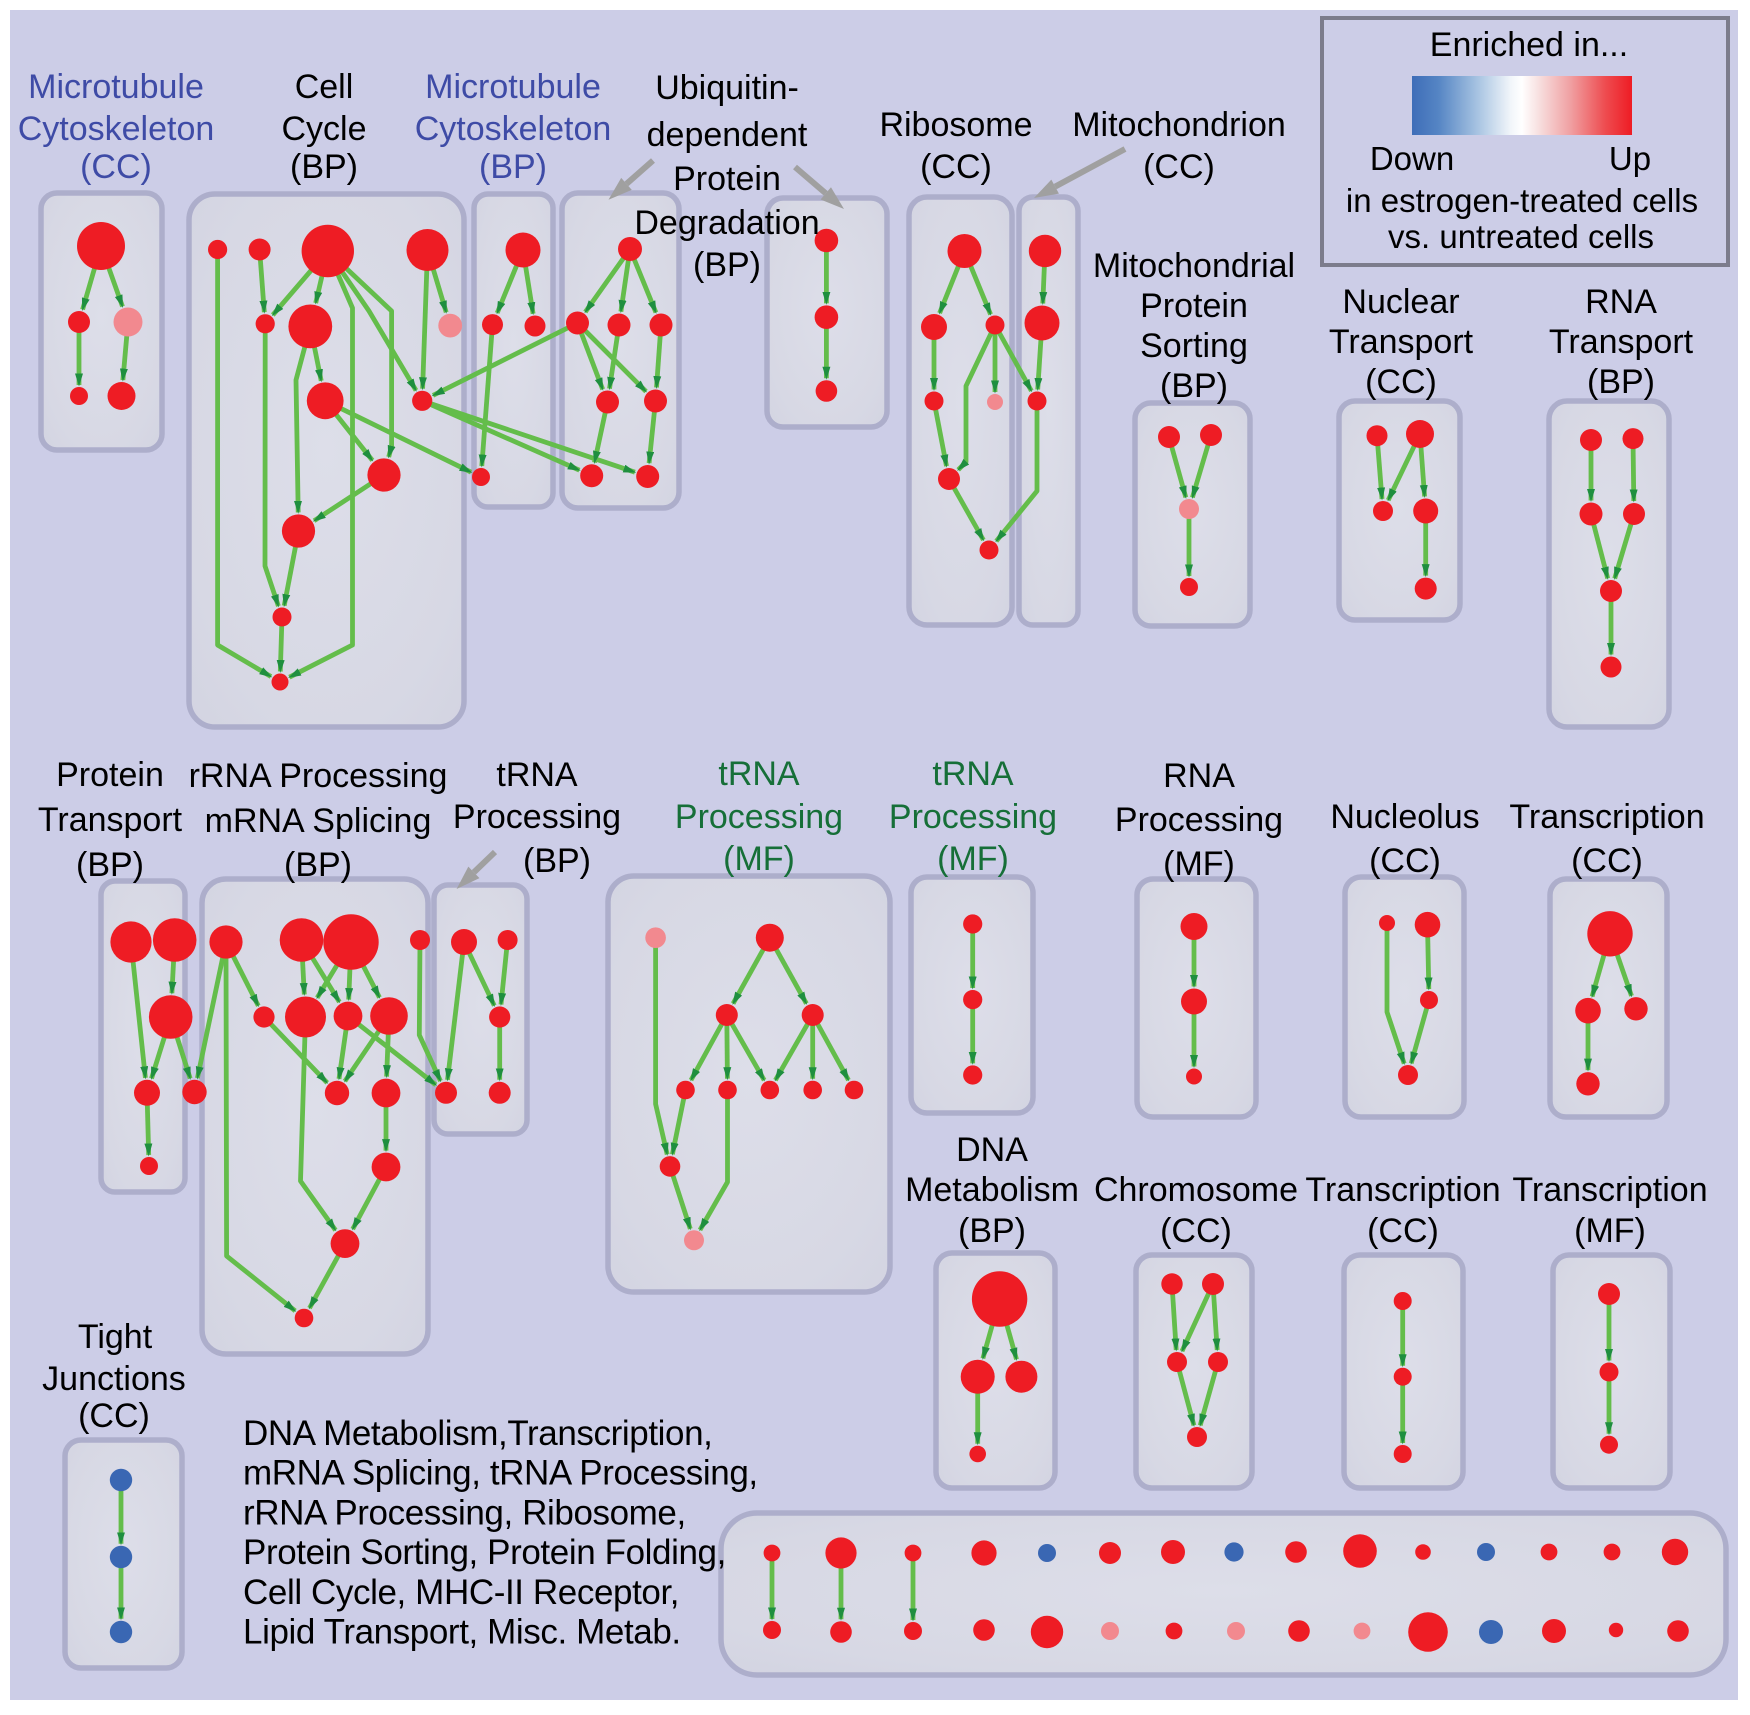 This screenshot has width=1750, height=1715. Describe the element at coordinates (462, 1632) in the screenshot. I see `svg-text: Lipid Transport, Misc. Metab.` at that location.